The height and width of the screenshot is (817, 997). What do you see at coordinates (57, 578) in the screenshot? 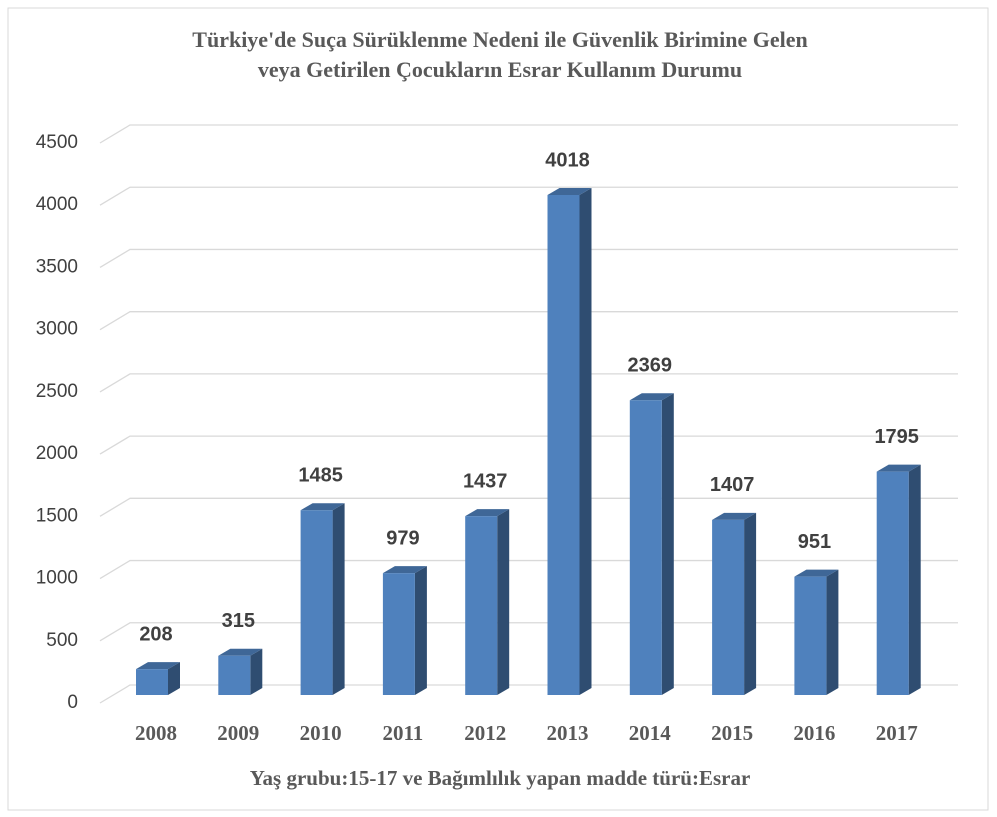
I see `y-tick-label: 1000` at bounding box center [57, 578].